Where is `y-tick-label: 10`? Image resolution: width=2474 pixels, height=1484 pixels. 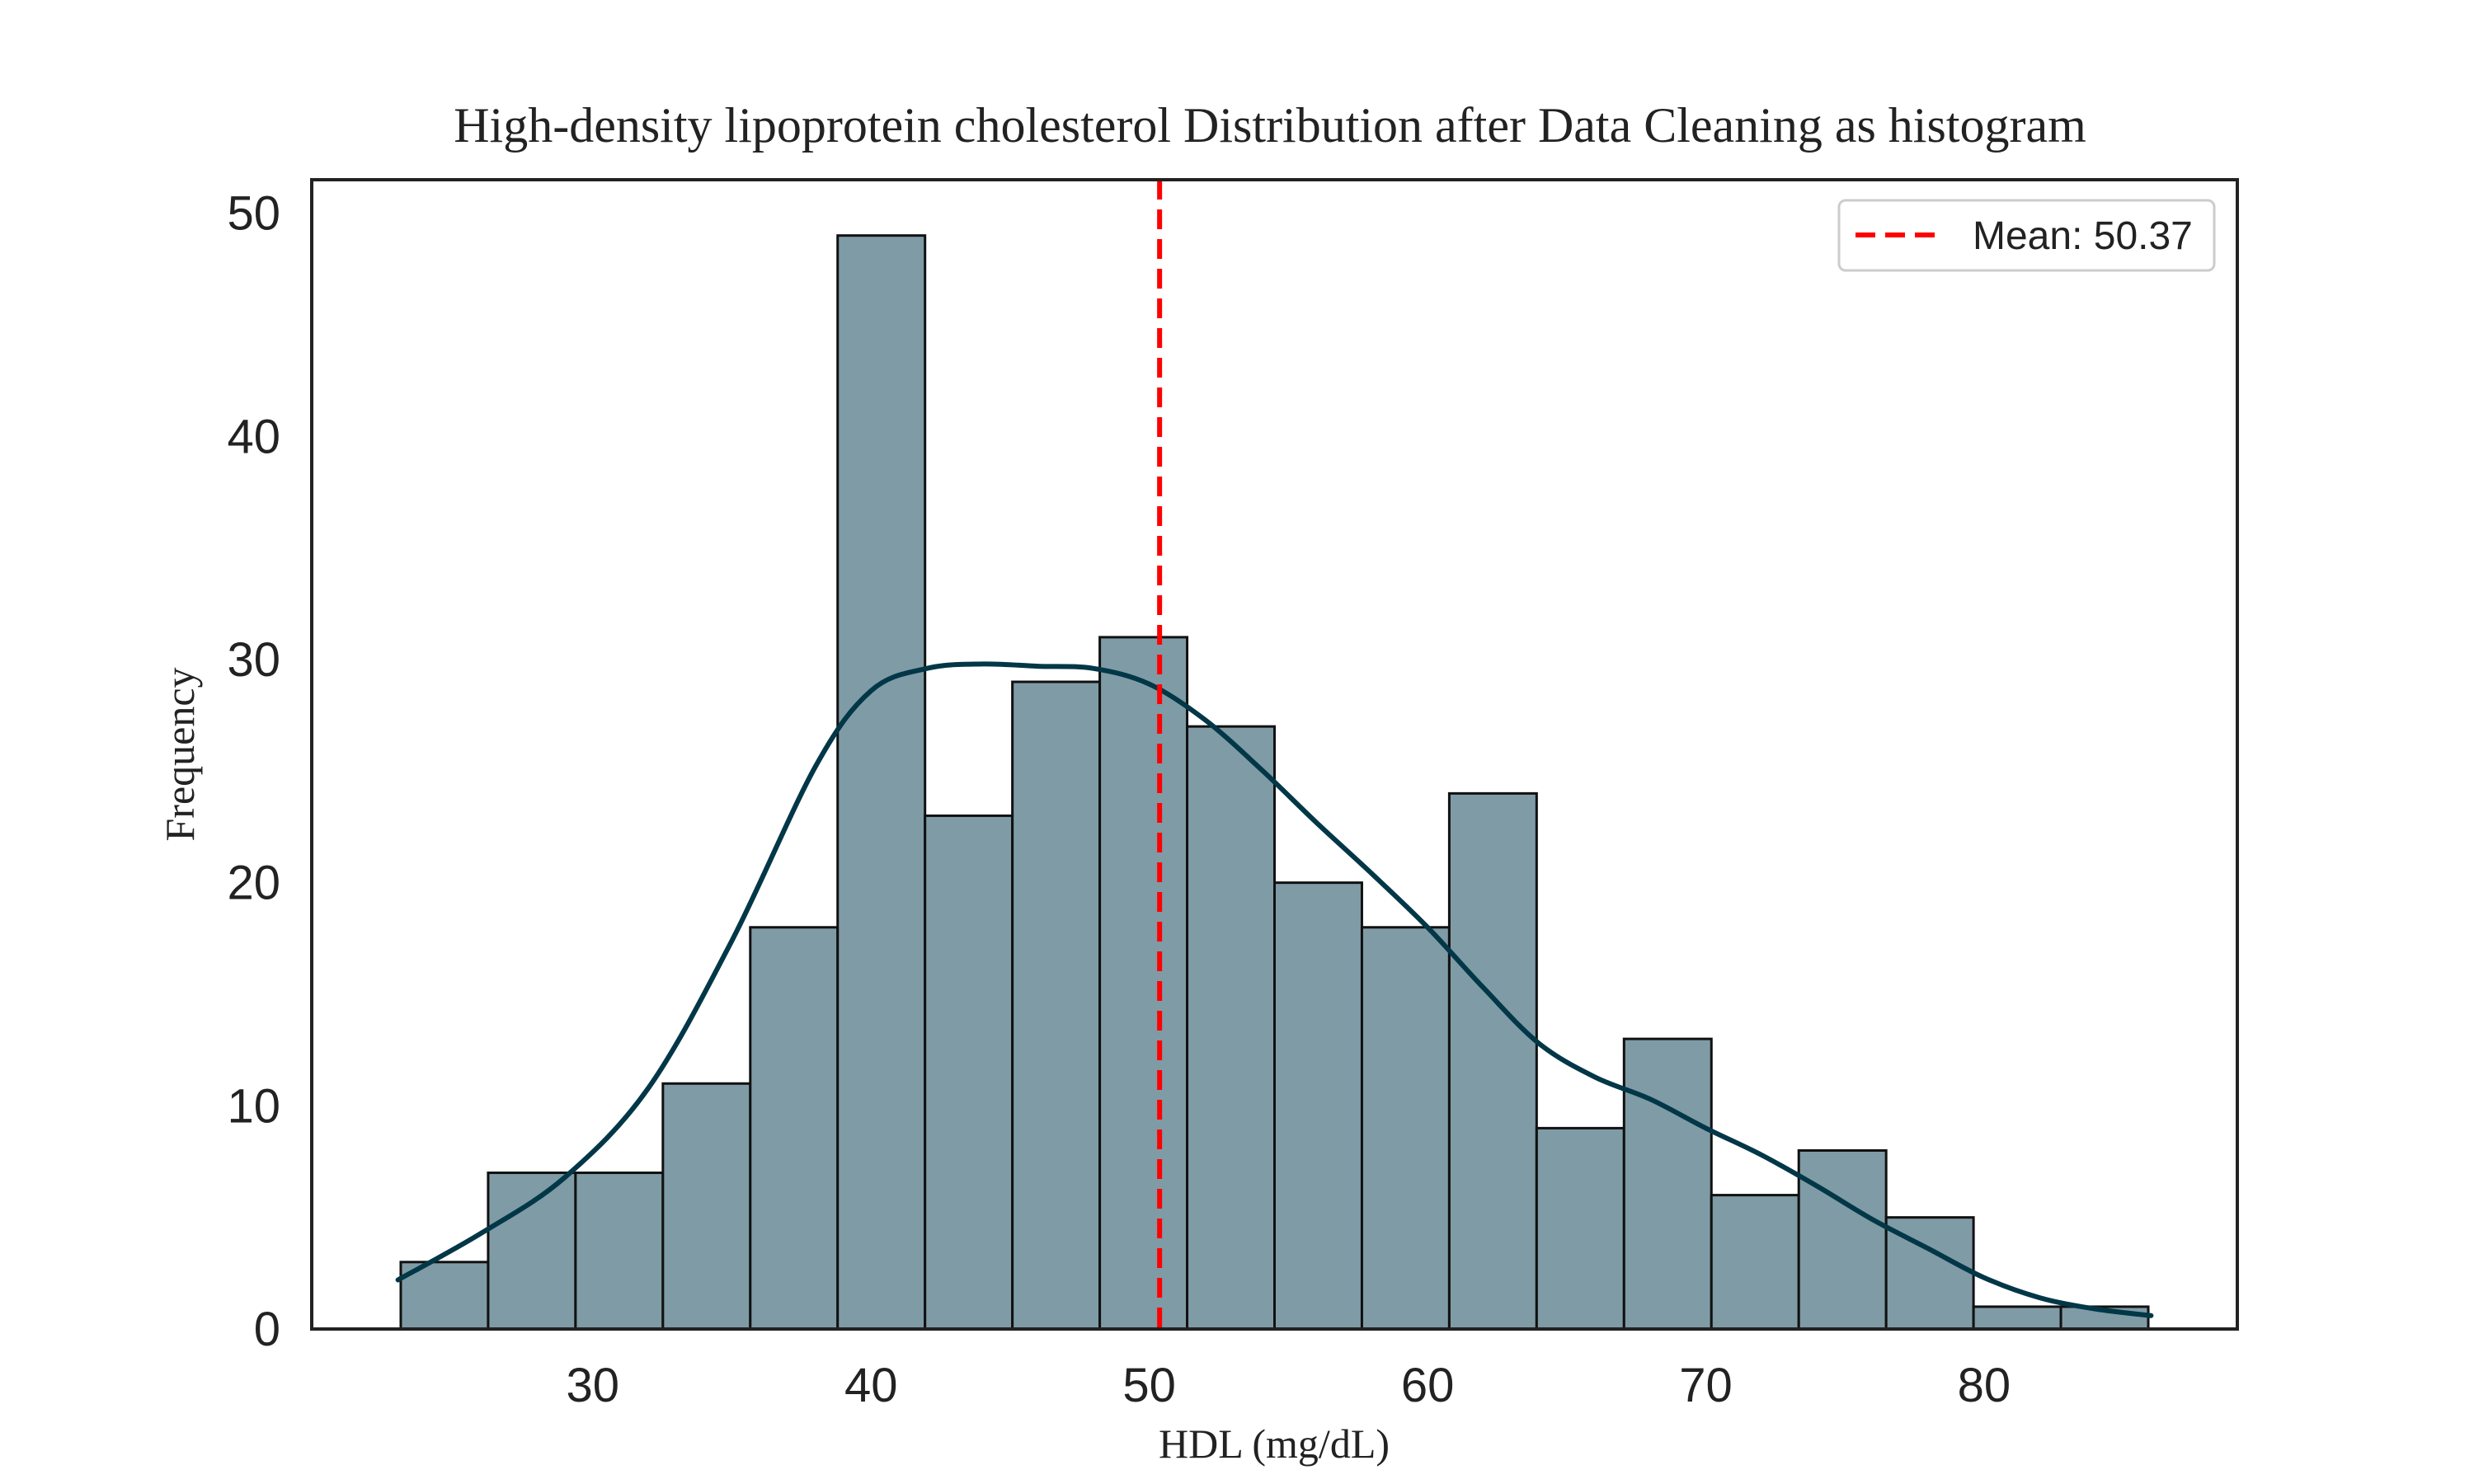 y-tick-label: 10 is located at coordinates (253, 1106).